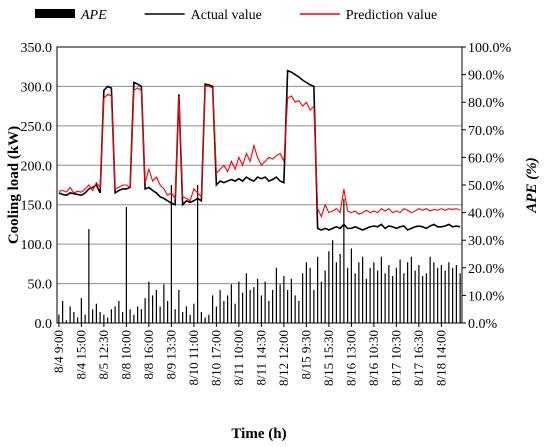 This screenshot has width=550, height=447. What do you see at coordinates (193, 358) in the screenshot?
I see `x-tick-label: 8/10 11:00` at bounding box center [193, 358].